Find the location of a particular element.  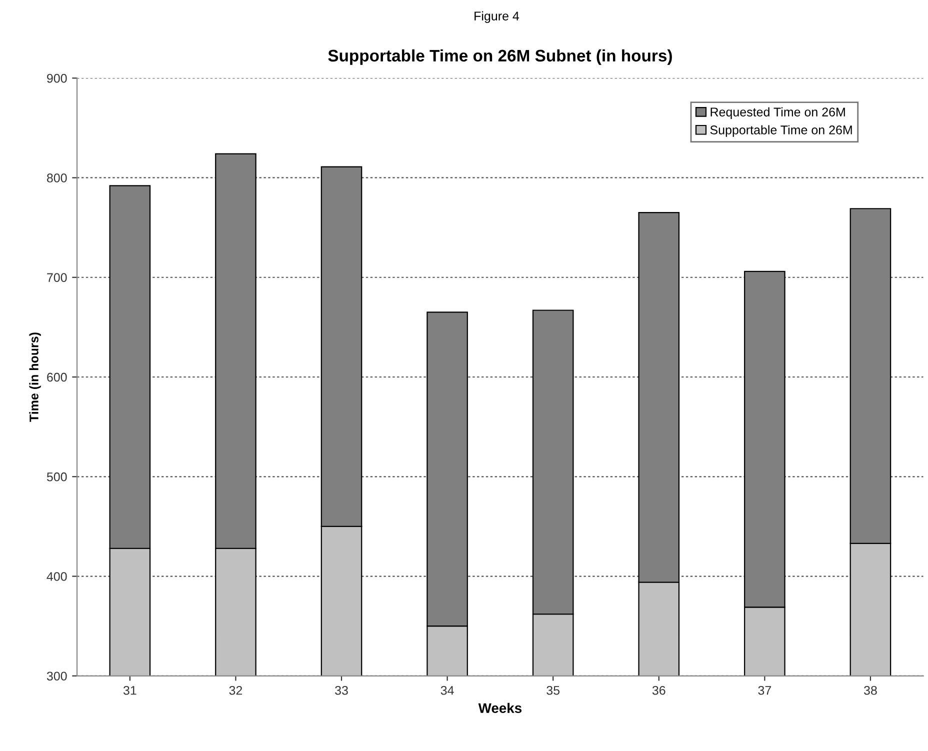

y-tick-label: 800 is located at coordinates (56, 178).